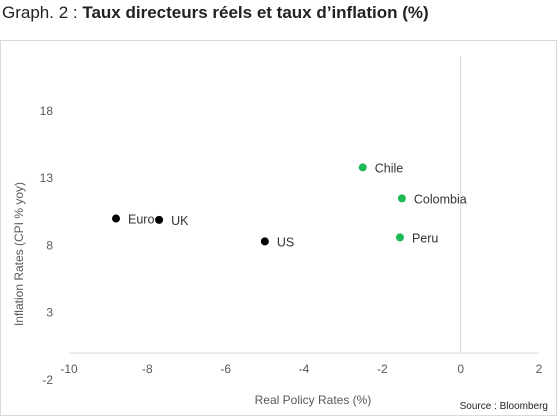 The width and height of the screenshot is (559, 418). I want to click on x-tick-label: 0, so click(460, 369).